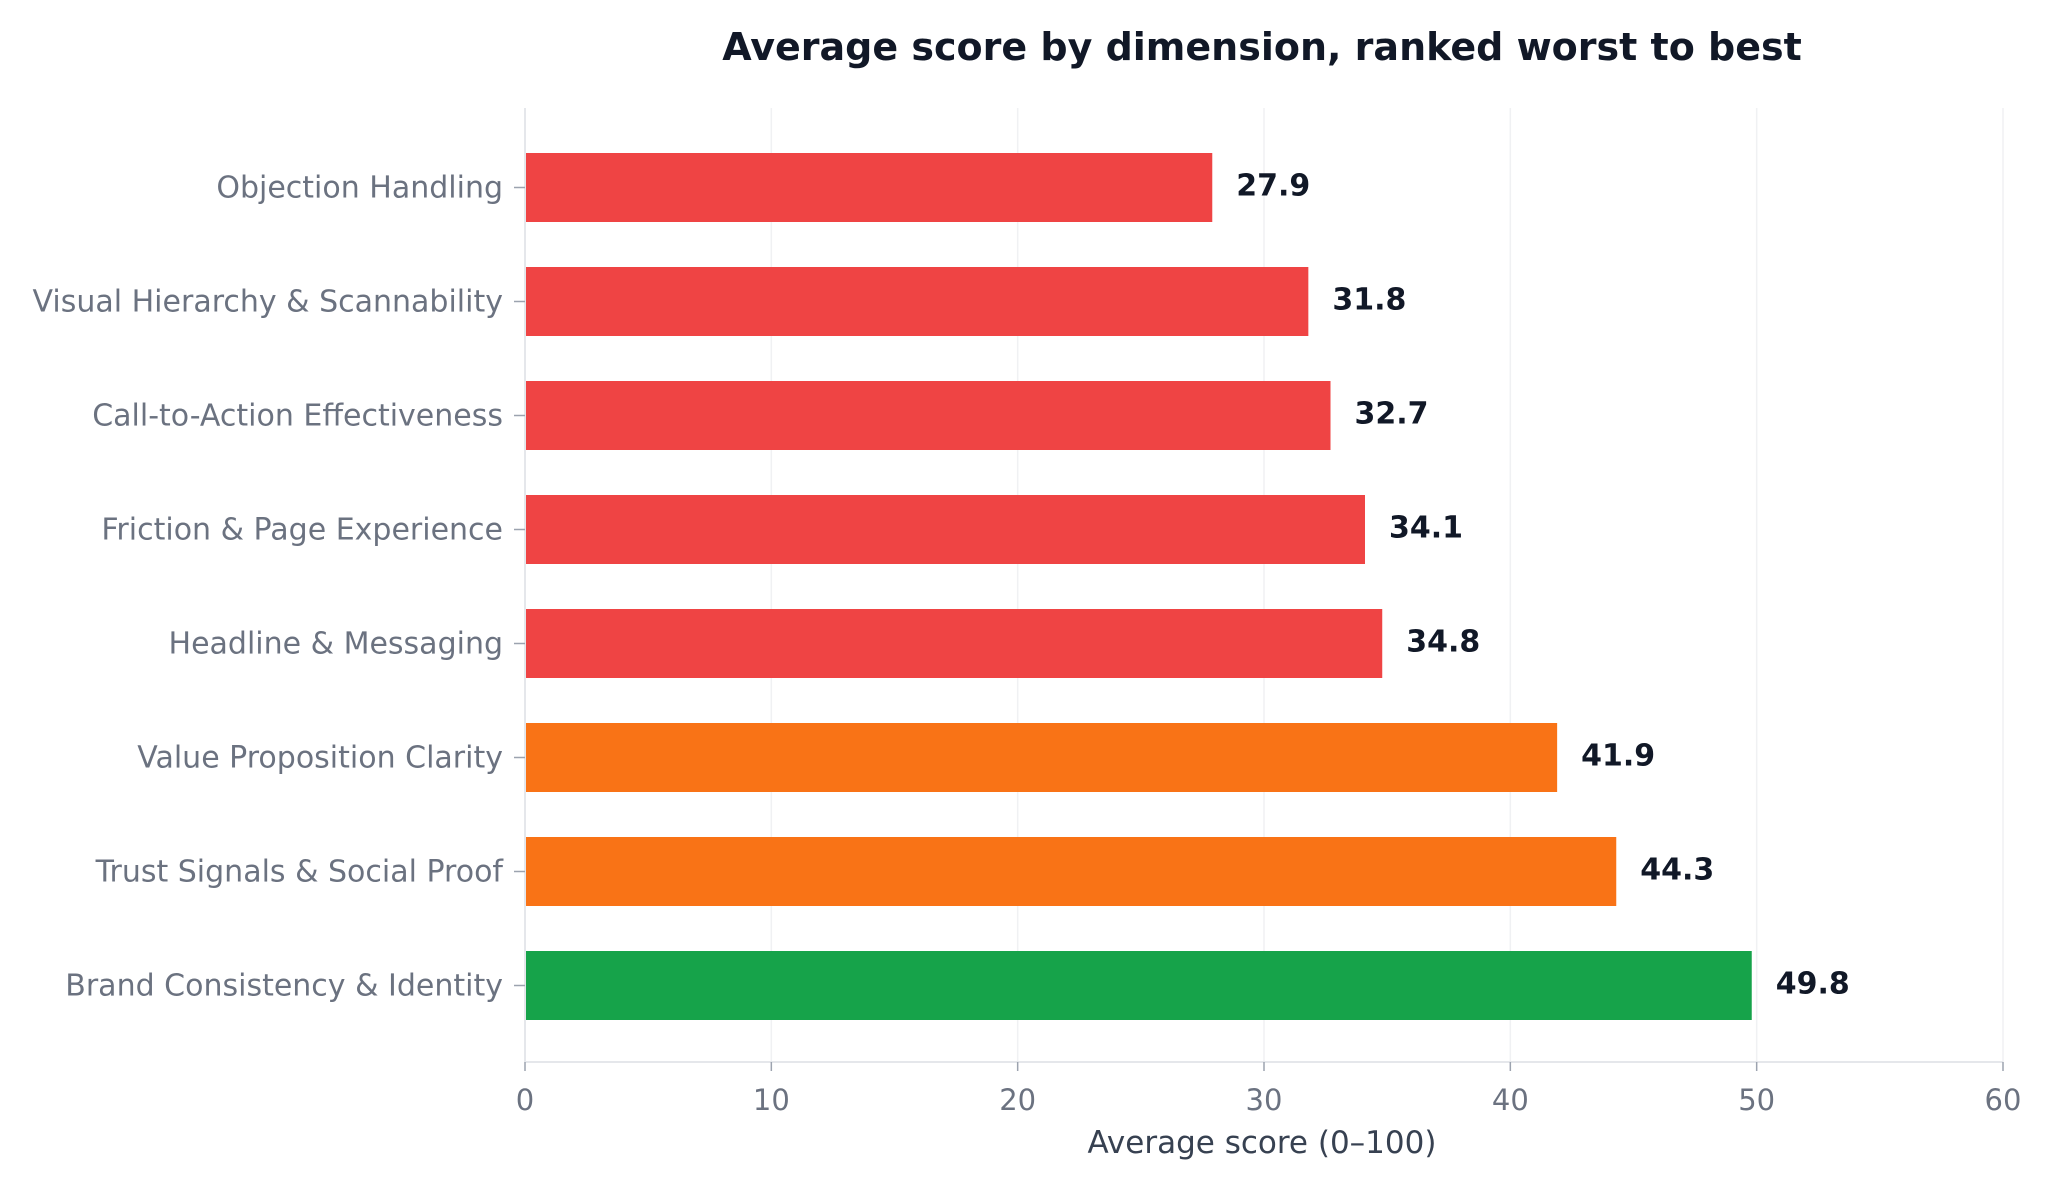 The height and width of the screenshot is (1186, 2048). I want to click on value-label: 34.1, so click(1426, 528).